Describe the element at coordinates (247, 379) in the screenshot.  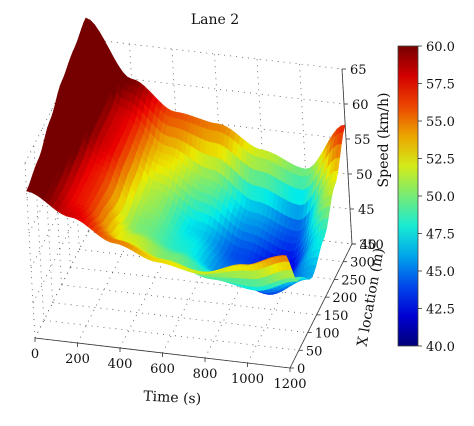
I see `x-tick-label: 1000` at that location.